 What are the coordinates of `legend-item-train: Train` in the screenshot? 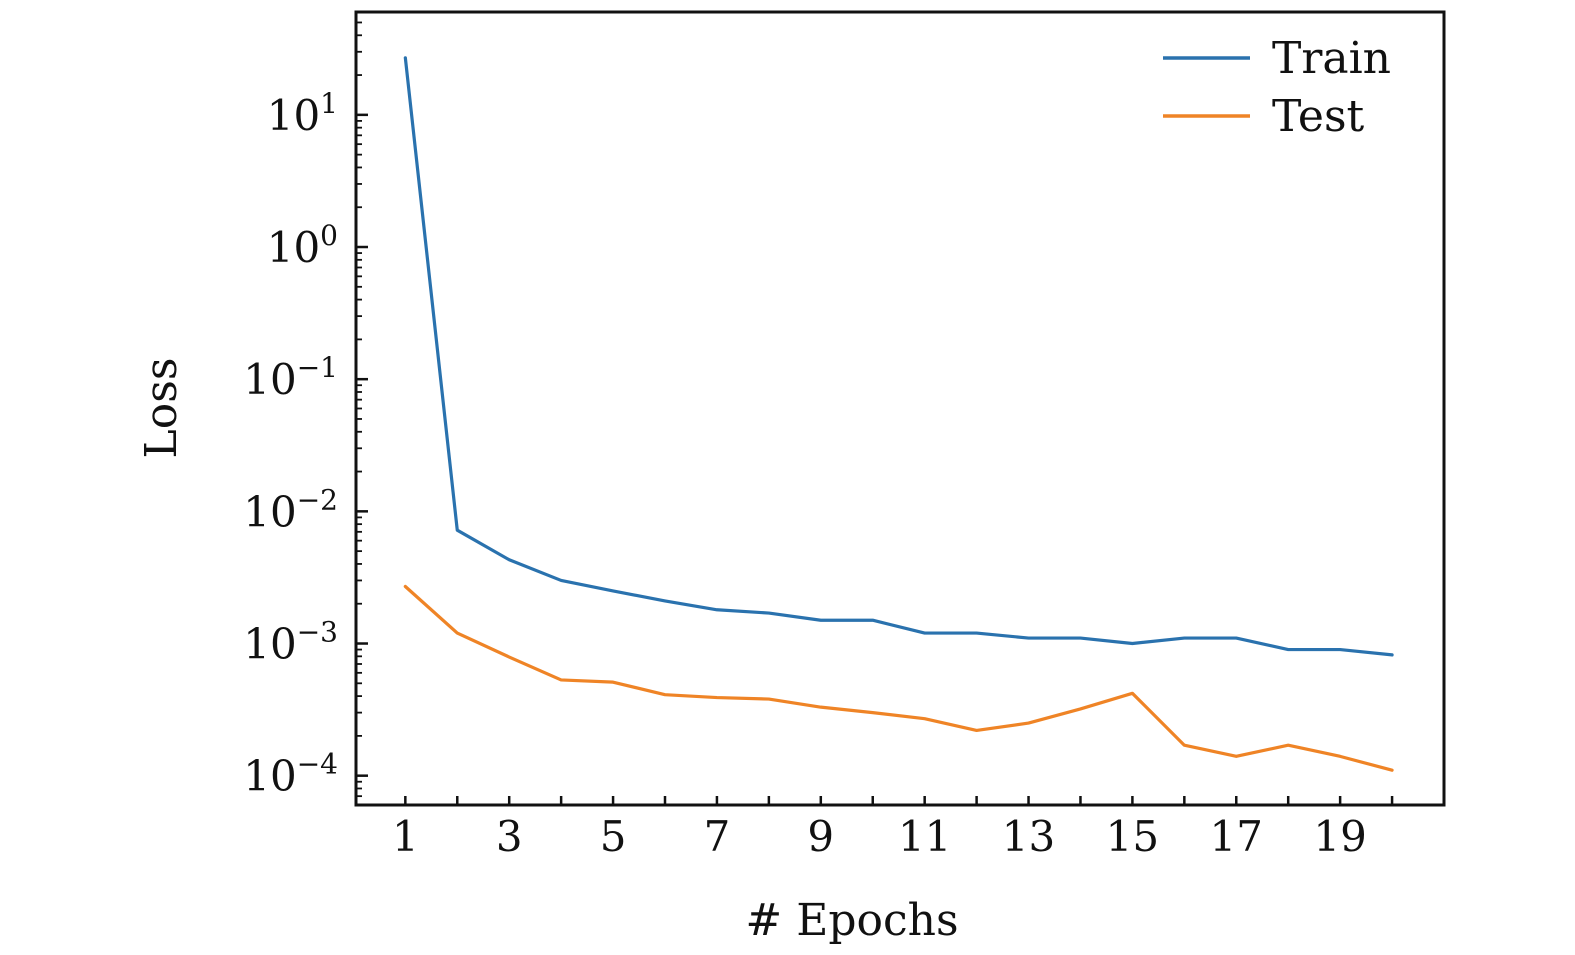 It's located at (1277, 58).